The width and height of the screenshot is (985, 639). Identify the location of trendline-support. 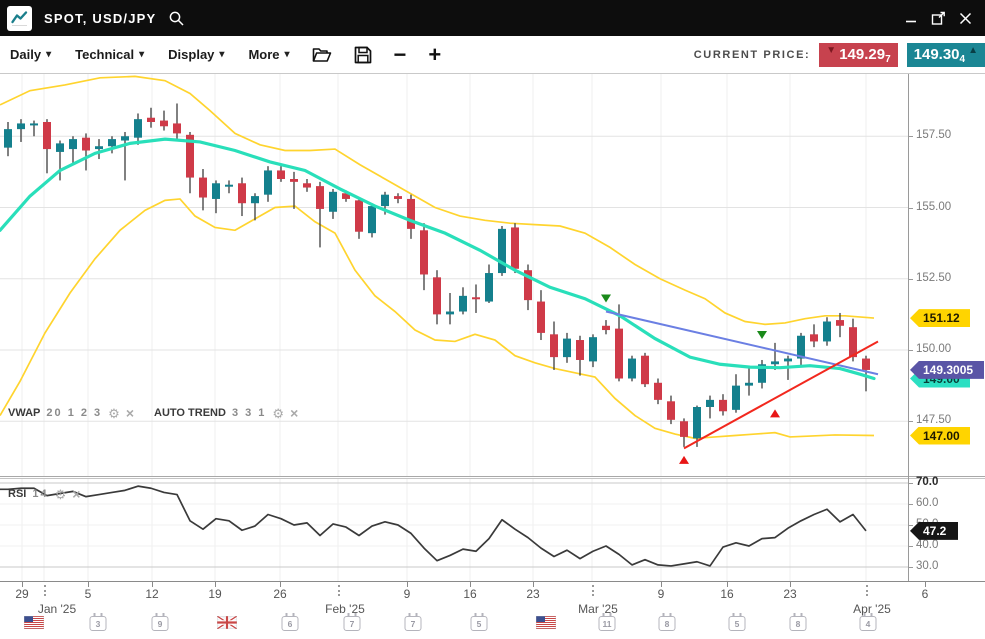
(781, 395).